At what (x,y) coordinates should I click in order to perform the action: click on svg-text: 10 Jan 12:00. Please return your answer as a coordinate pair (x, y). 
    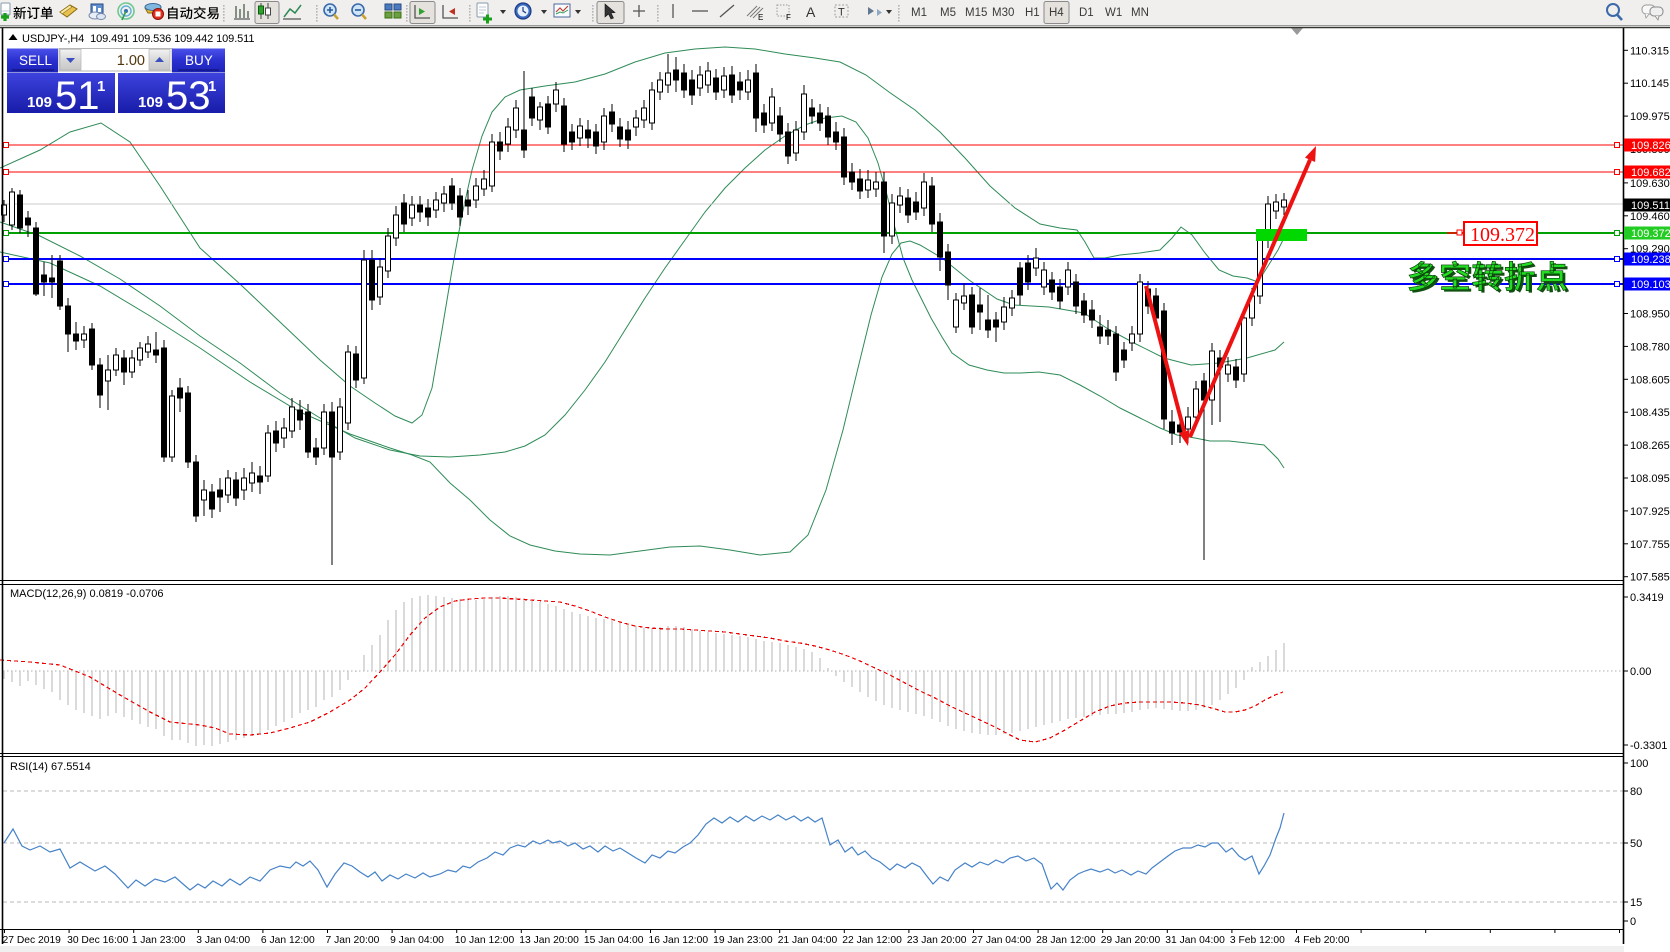
    Looking at the image, I should click on (485, 940).